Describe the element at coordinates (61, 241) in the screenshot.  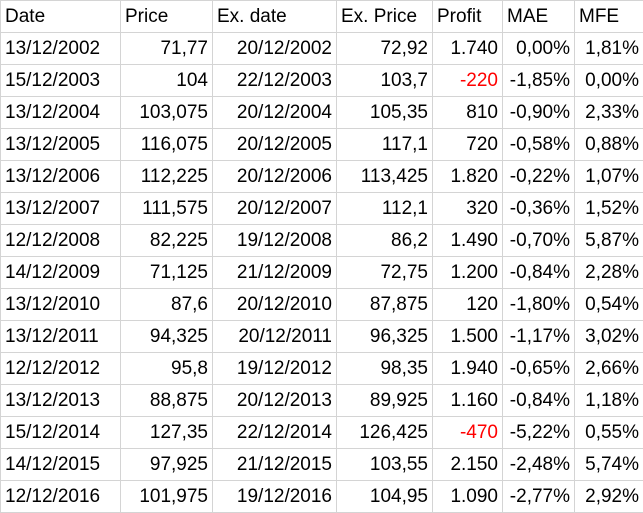
I see `cell-date: 12/12/2008` at that location.